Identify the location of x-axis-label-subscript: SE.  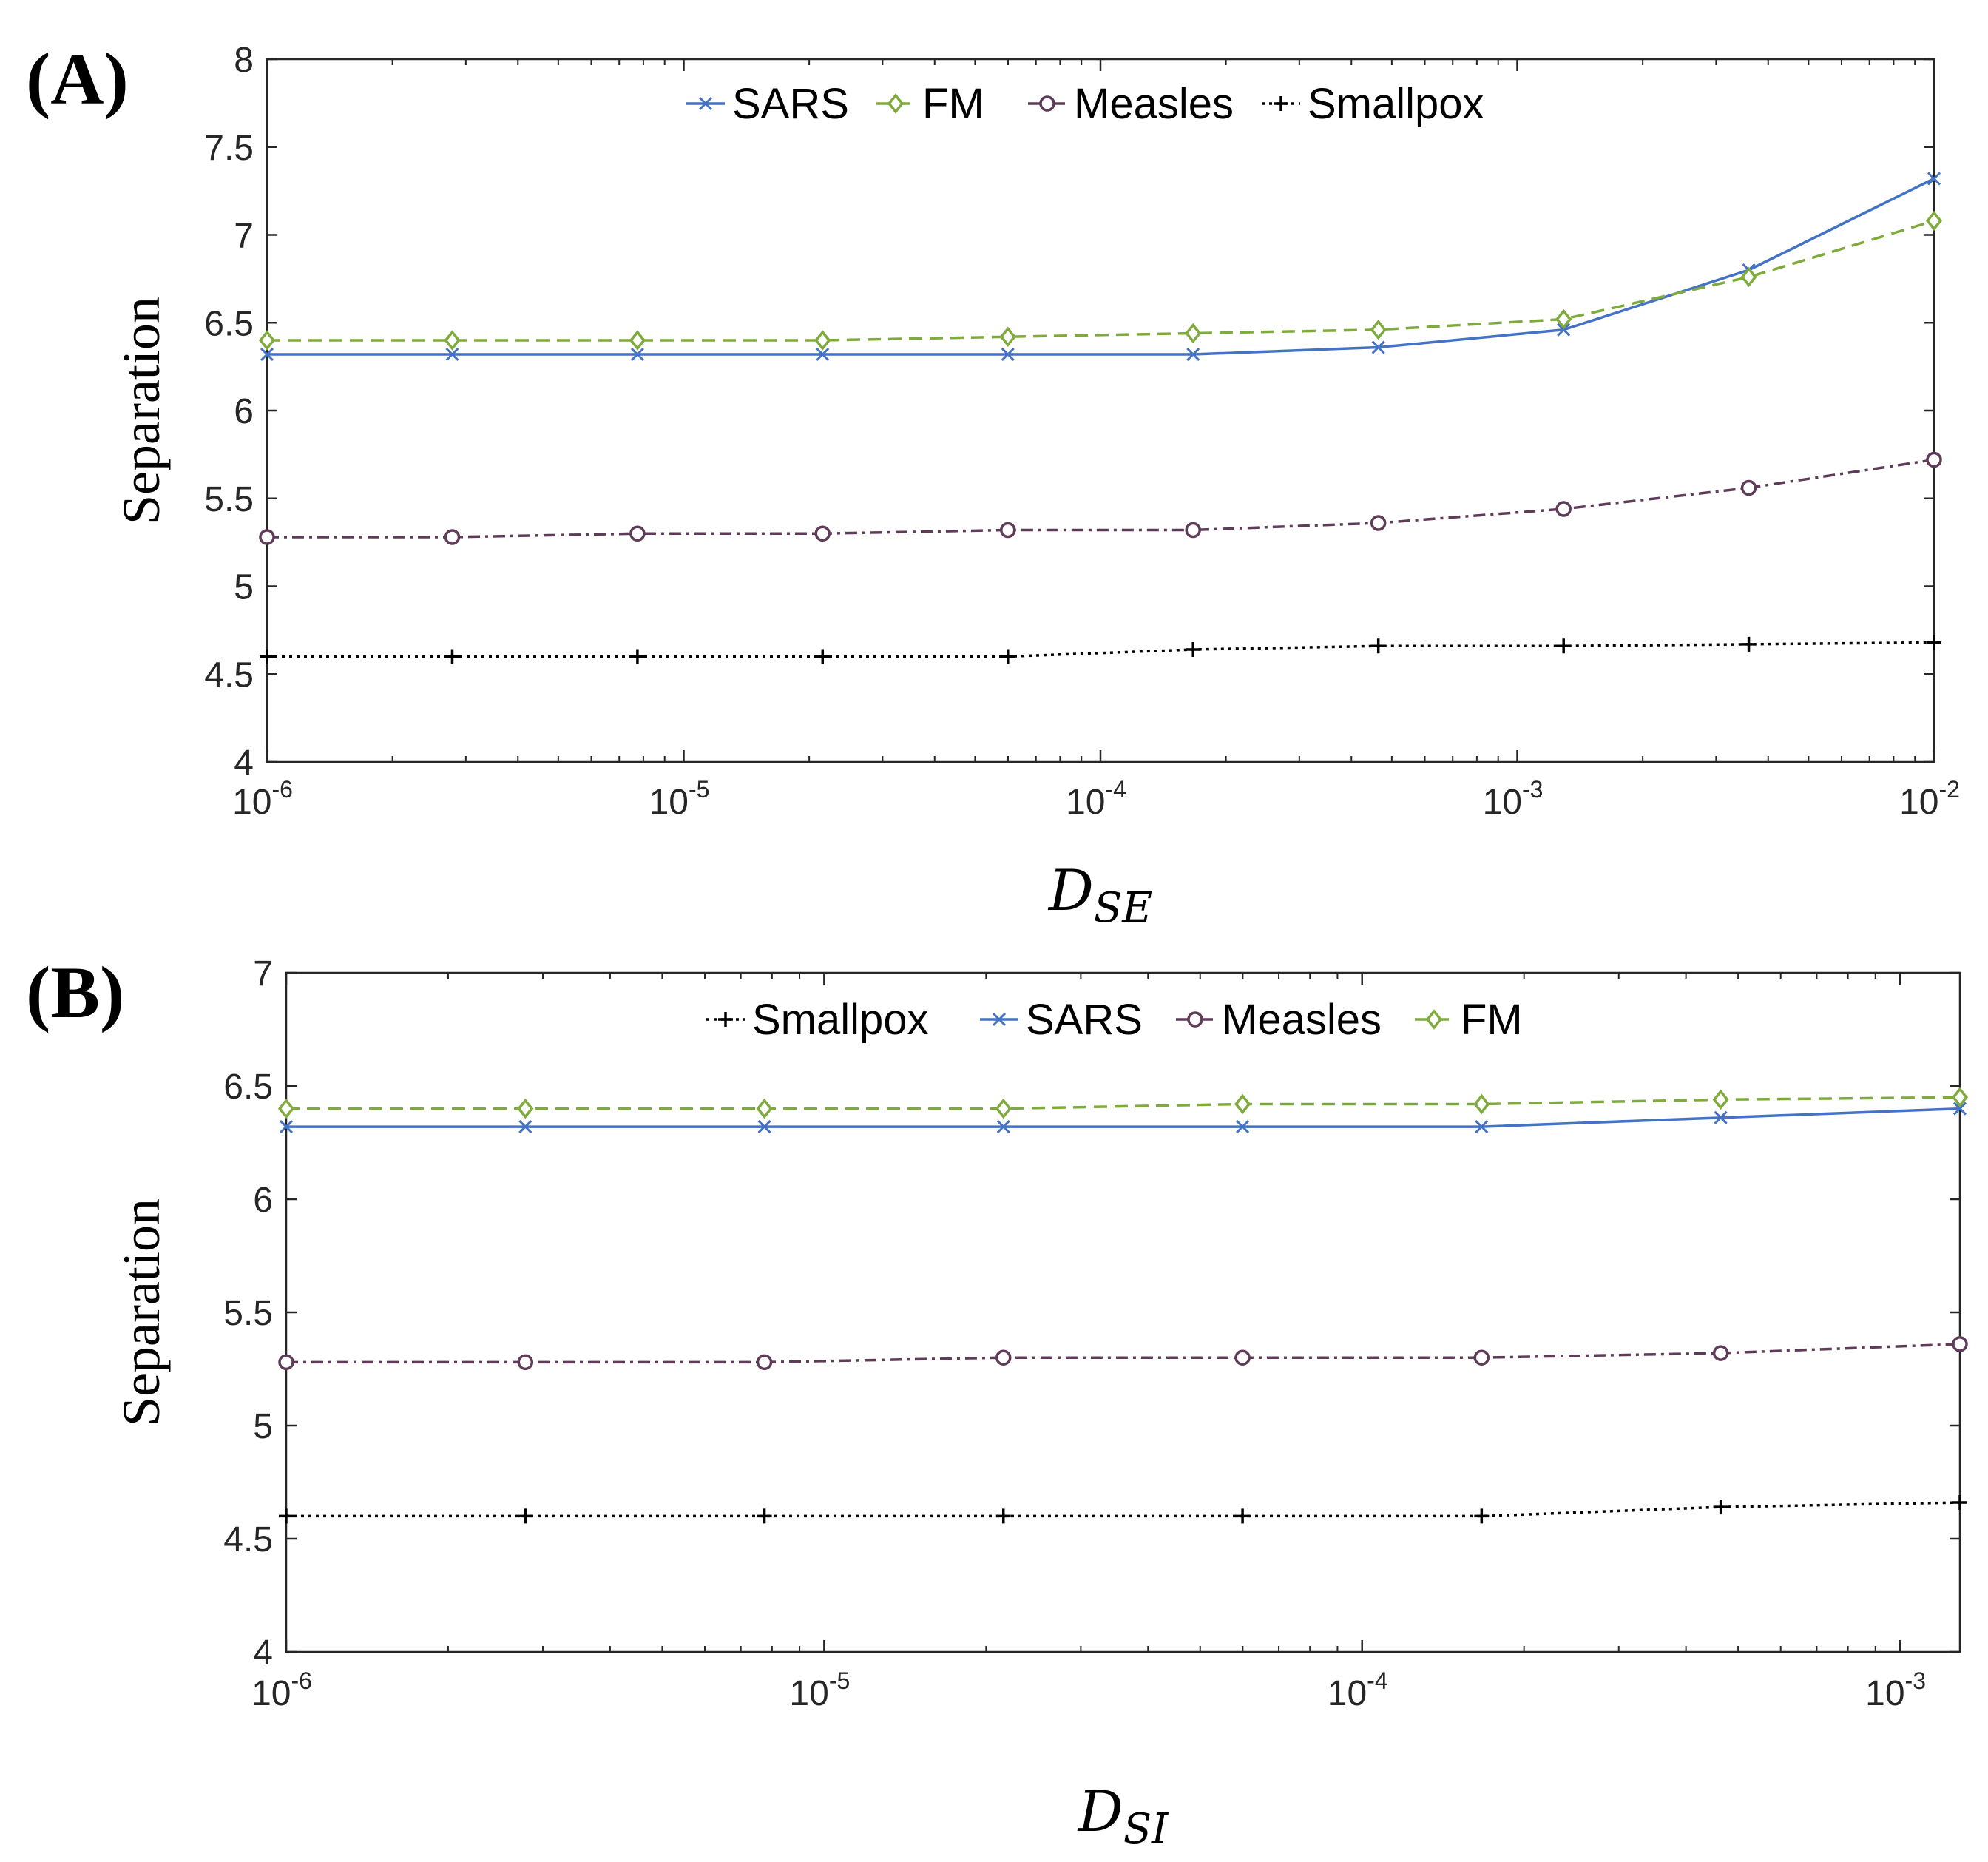
(1123, 908).